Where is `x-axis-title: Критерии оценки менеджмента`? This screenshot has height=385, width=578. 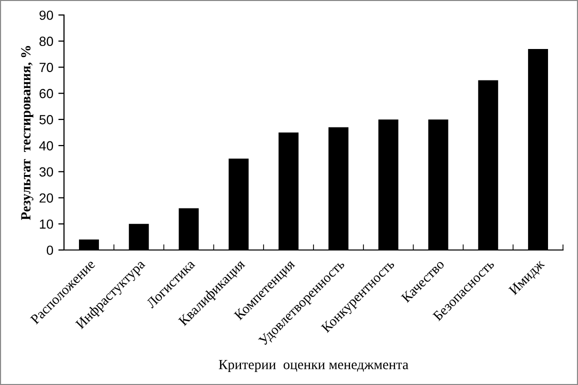 x-axis-title: Критерии оценки менеджмента is located at coordinates (313, 366).